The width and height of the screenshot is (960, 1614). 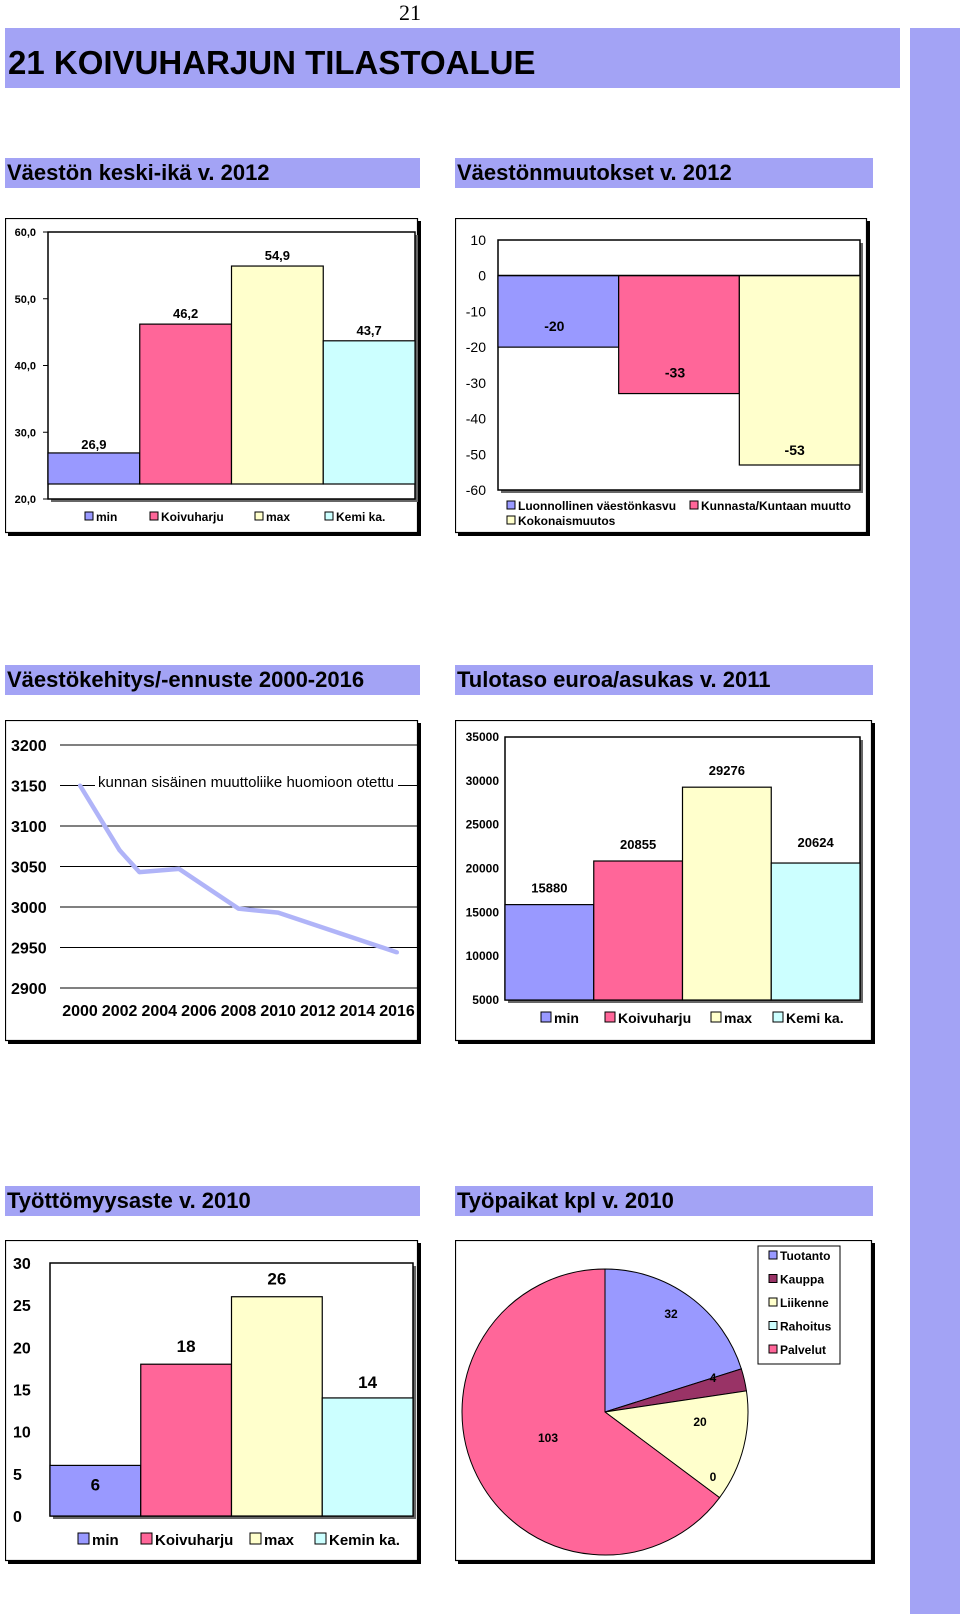 I want to click on section-title-kehitys: Väestökehitys/-ennuste 2000-2016, so click(x=212, y=680).